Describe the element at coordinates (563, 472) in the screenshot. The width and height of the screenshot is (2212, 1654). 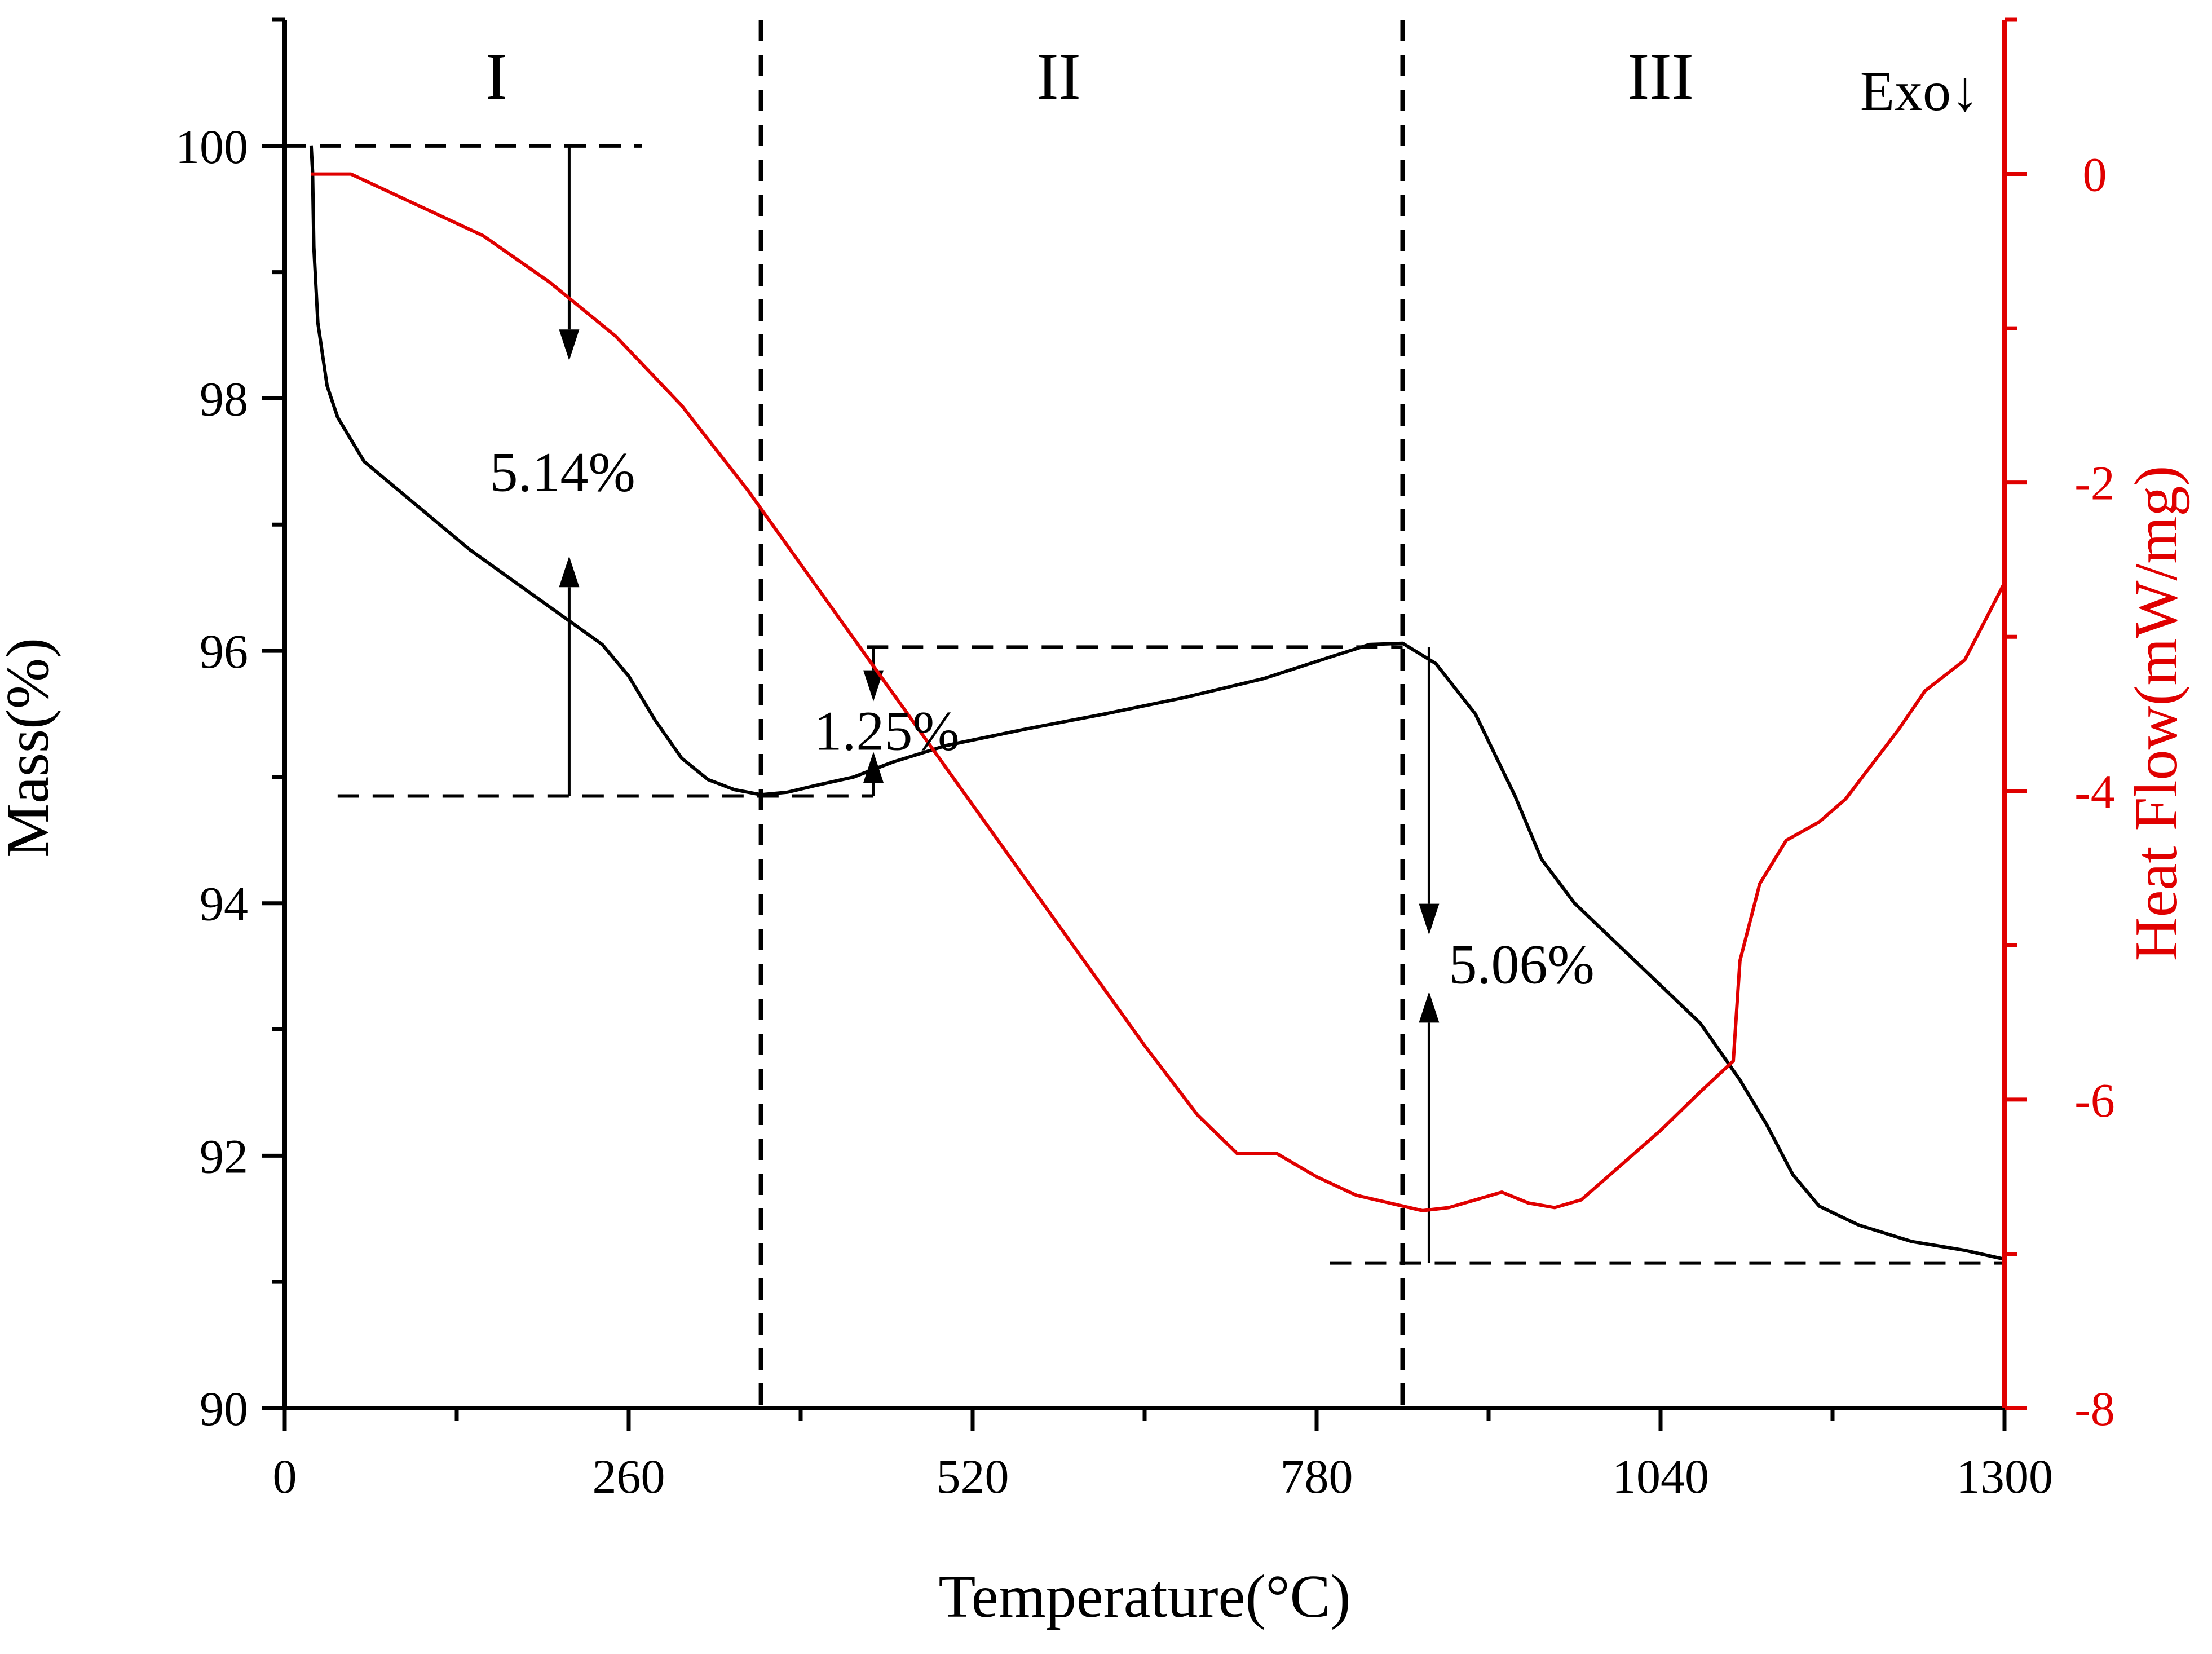
I see `mass-loss-annotation-1: 5.14%` at that location.